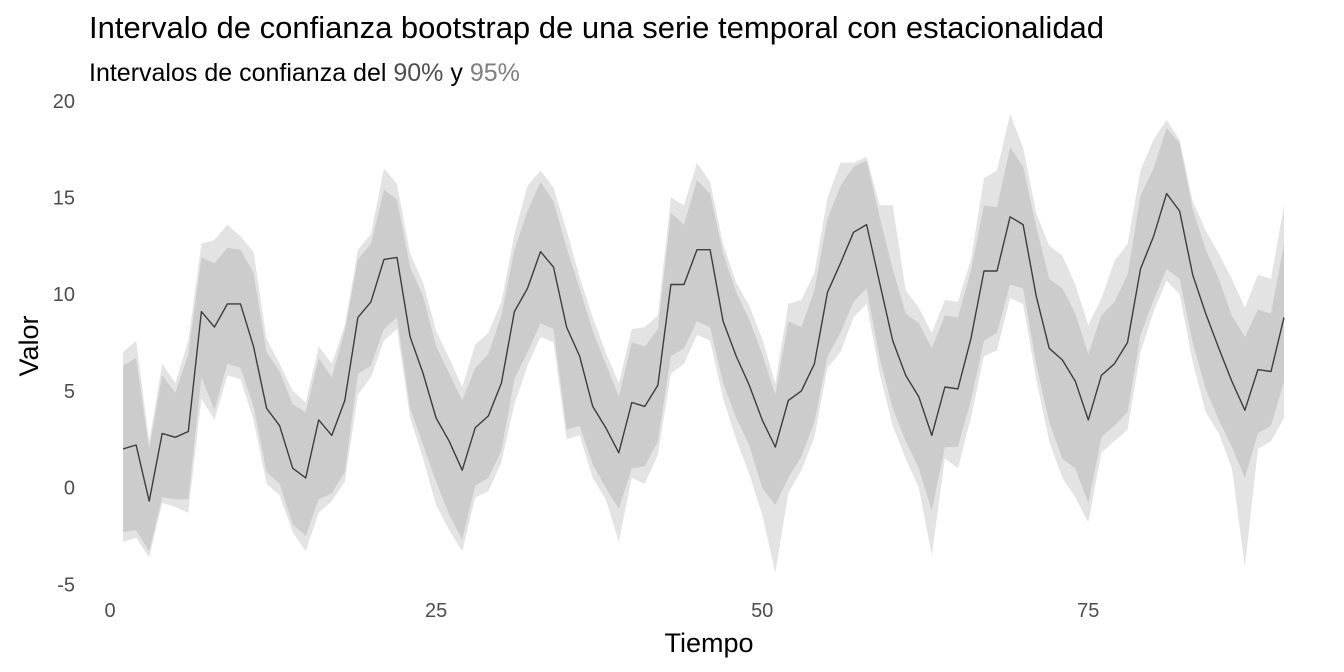 This screenshot has width=1344, height=672. I want to click on y-tick-label: 15, so click(64, 199).